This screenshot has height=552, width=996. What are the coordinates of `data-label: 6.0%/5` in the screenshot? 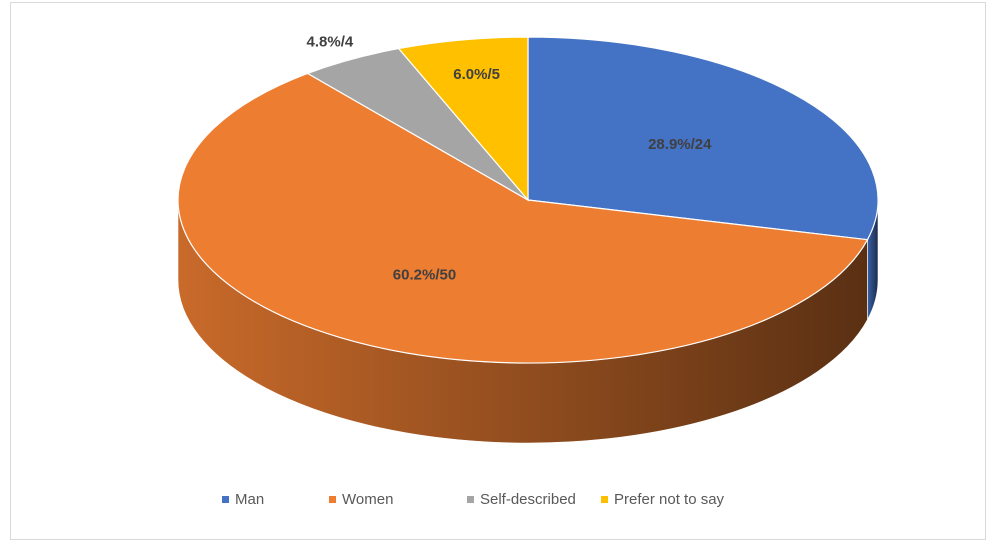 It's located at (476, 74).